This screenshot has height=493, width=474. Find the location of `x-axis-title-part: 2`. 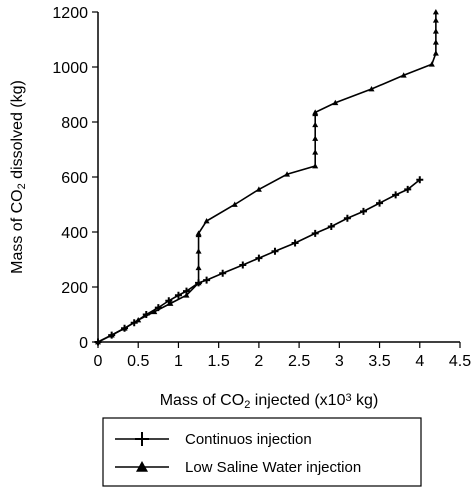

x-axis-title-part: 2 is located at coordinates (247, 405).